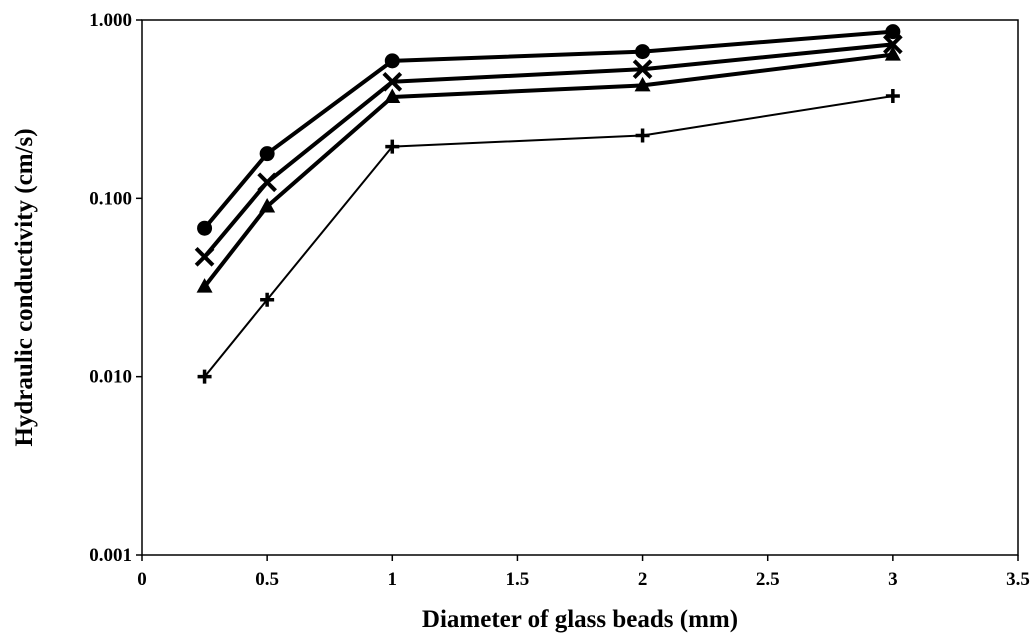 The height and width of the screenshot is (635, 1032). What do you see at coordinates (1018, 579) in the screenshot?
I see `x-tick-label: 3.5` at bounding box center [1018, 579].